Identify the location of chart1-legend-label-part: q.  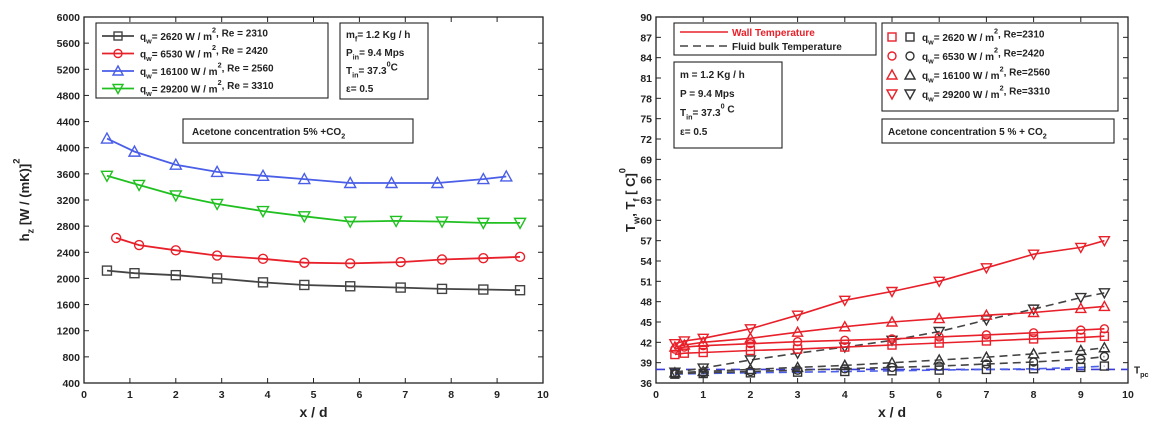
(143, 90).